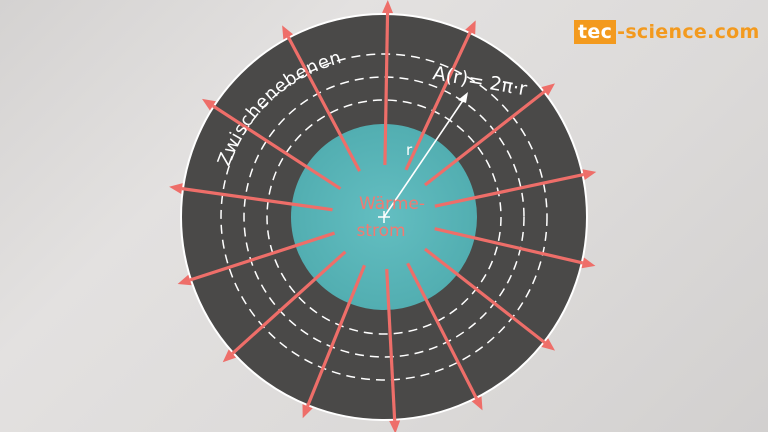  What do you see at coordinates (392, 204) in the screenshot?
I see `flow-label-line1: Wärme-` at bounding box center [392, 204].